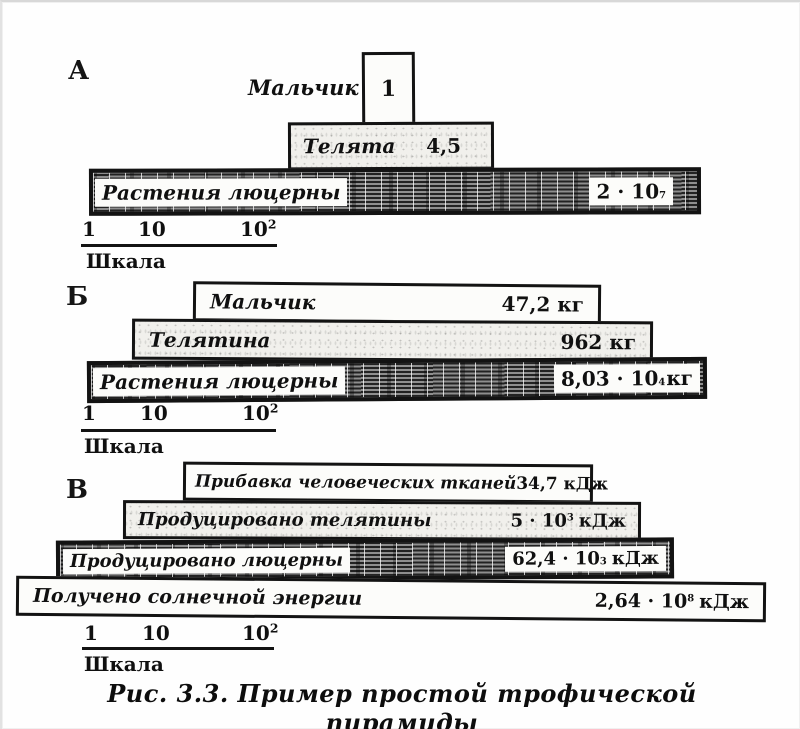  I want to click on scale-a-tick-100: 102, so click(258, 229).